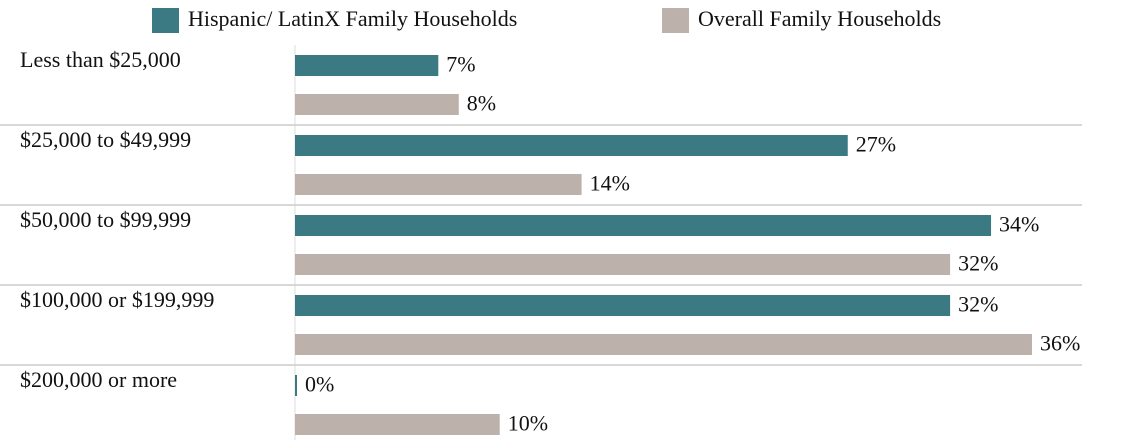 This screenshot has height=442, width=1125. Describe the element at coordinates (819, 18) in the screenshot. I see `legend-label: Overall Family Households` at that location.